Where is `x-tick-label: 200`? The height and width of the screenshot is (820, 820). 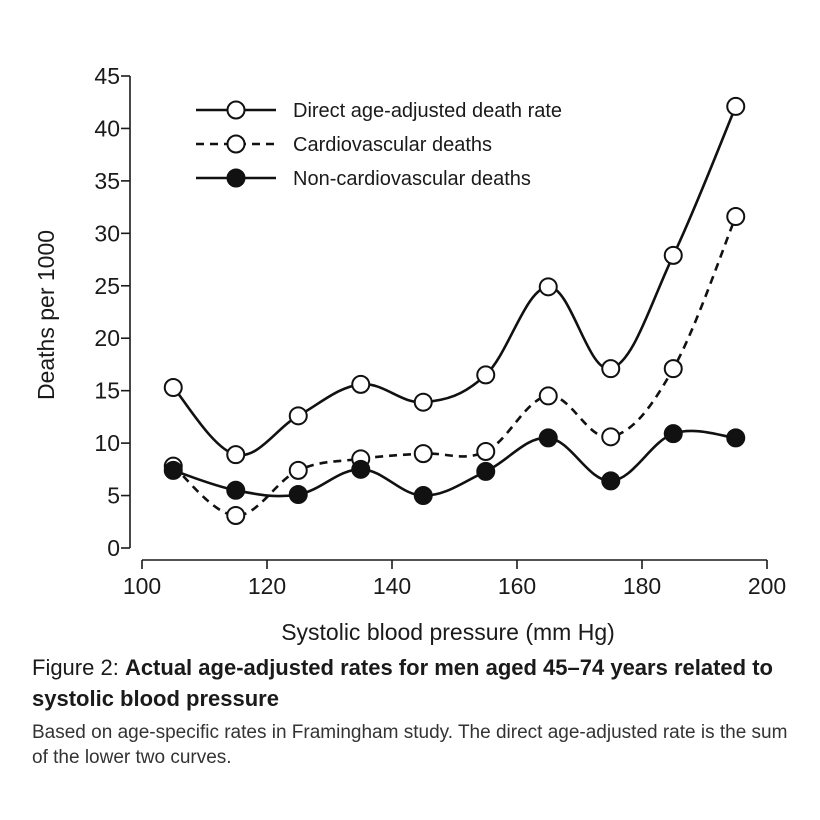 x-tick-label: 200 is located at coordinates (767, 586).